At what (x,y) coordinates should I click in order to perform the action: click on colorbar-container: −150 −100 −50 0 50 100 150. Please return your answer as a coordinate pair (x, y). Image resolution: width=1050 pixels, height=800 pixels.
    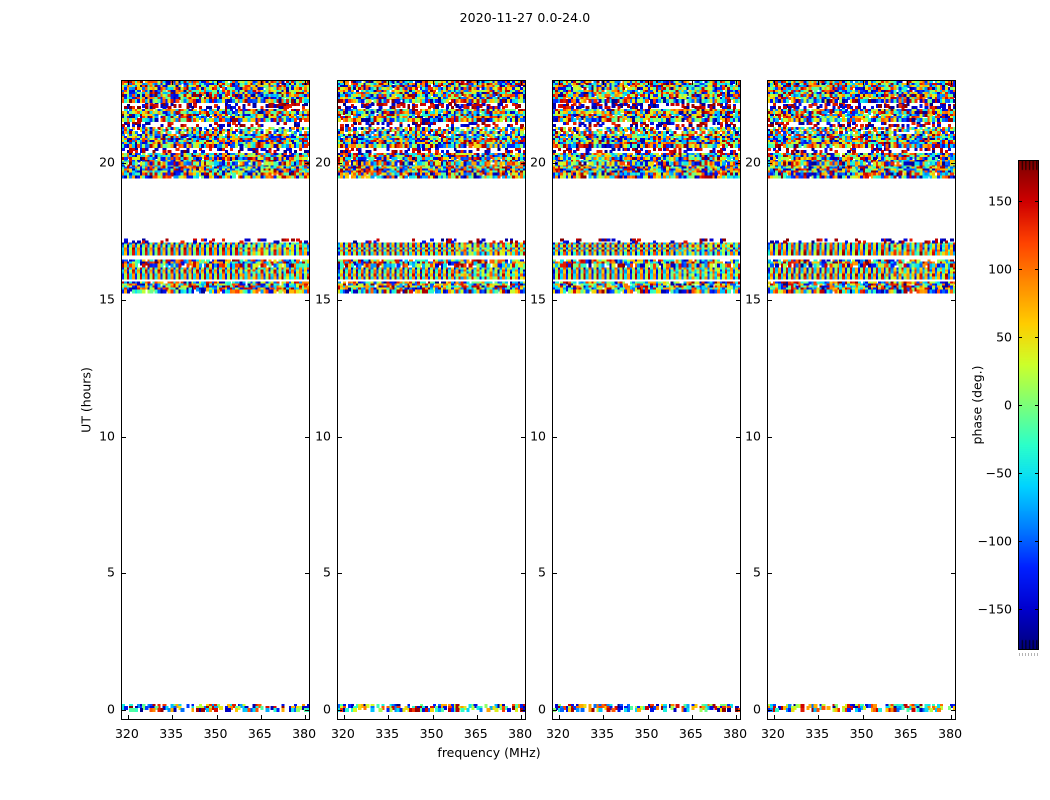
    Looking at the image, I should click on (1008, 405).